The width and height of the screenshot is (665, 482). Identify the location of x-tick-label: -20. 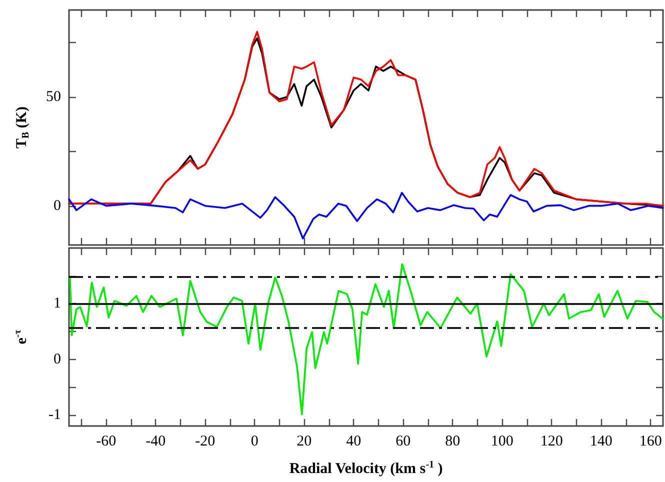
(205, 442).